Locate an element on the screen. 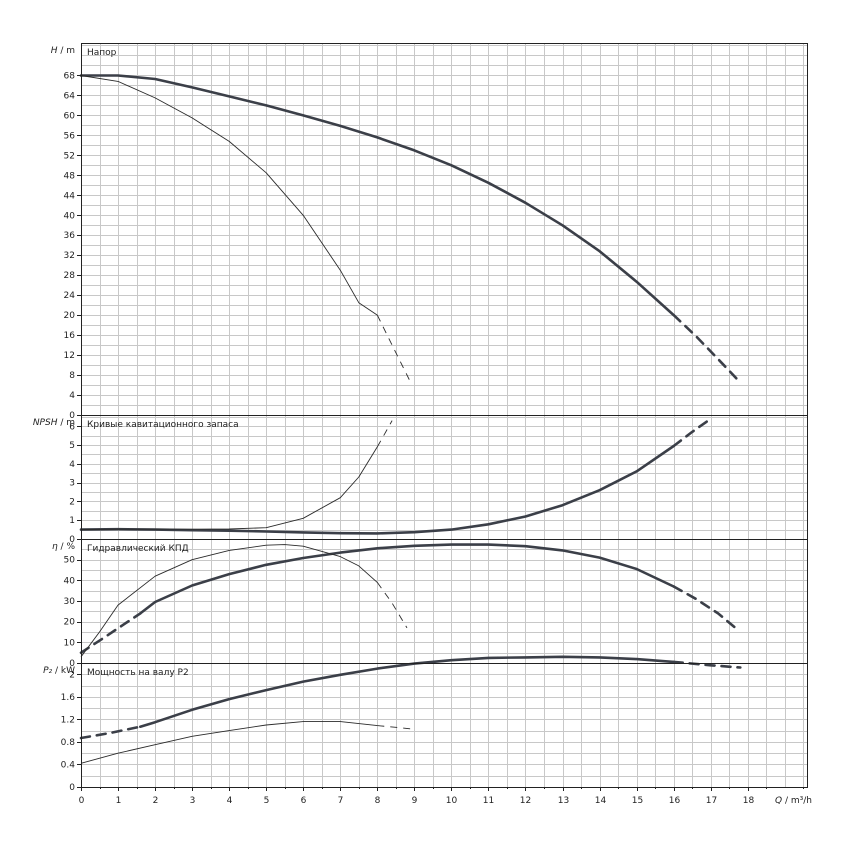 The width and height of the screenshot is (850, 850). x-tick-label: 11 is located at coordinates (488, 801).